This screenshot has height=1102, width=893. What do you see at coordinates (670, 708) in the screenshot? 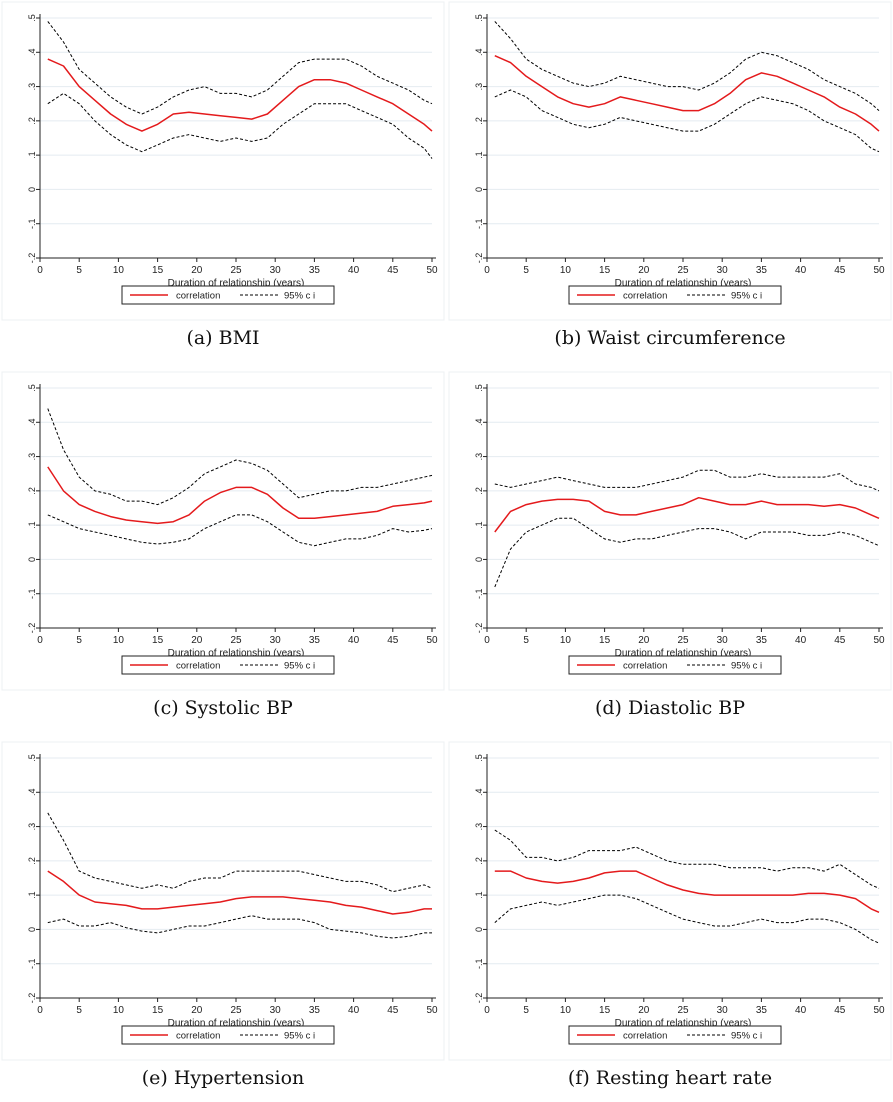
I see `panel-caption: (d) Diastolic BP` at bounding box center [670, 708].